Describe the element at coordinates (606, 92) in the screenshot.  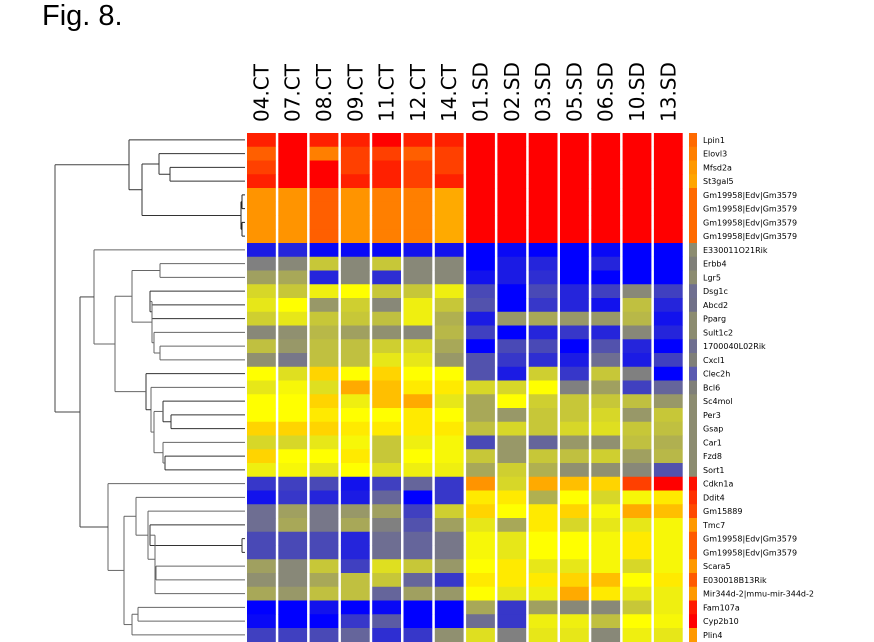
I see `column-label: 06.SD` at that location.